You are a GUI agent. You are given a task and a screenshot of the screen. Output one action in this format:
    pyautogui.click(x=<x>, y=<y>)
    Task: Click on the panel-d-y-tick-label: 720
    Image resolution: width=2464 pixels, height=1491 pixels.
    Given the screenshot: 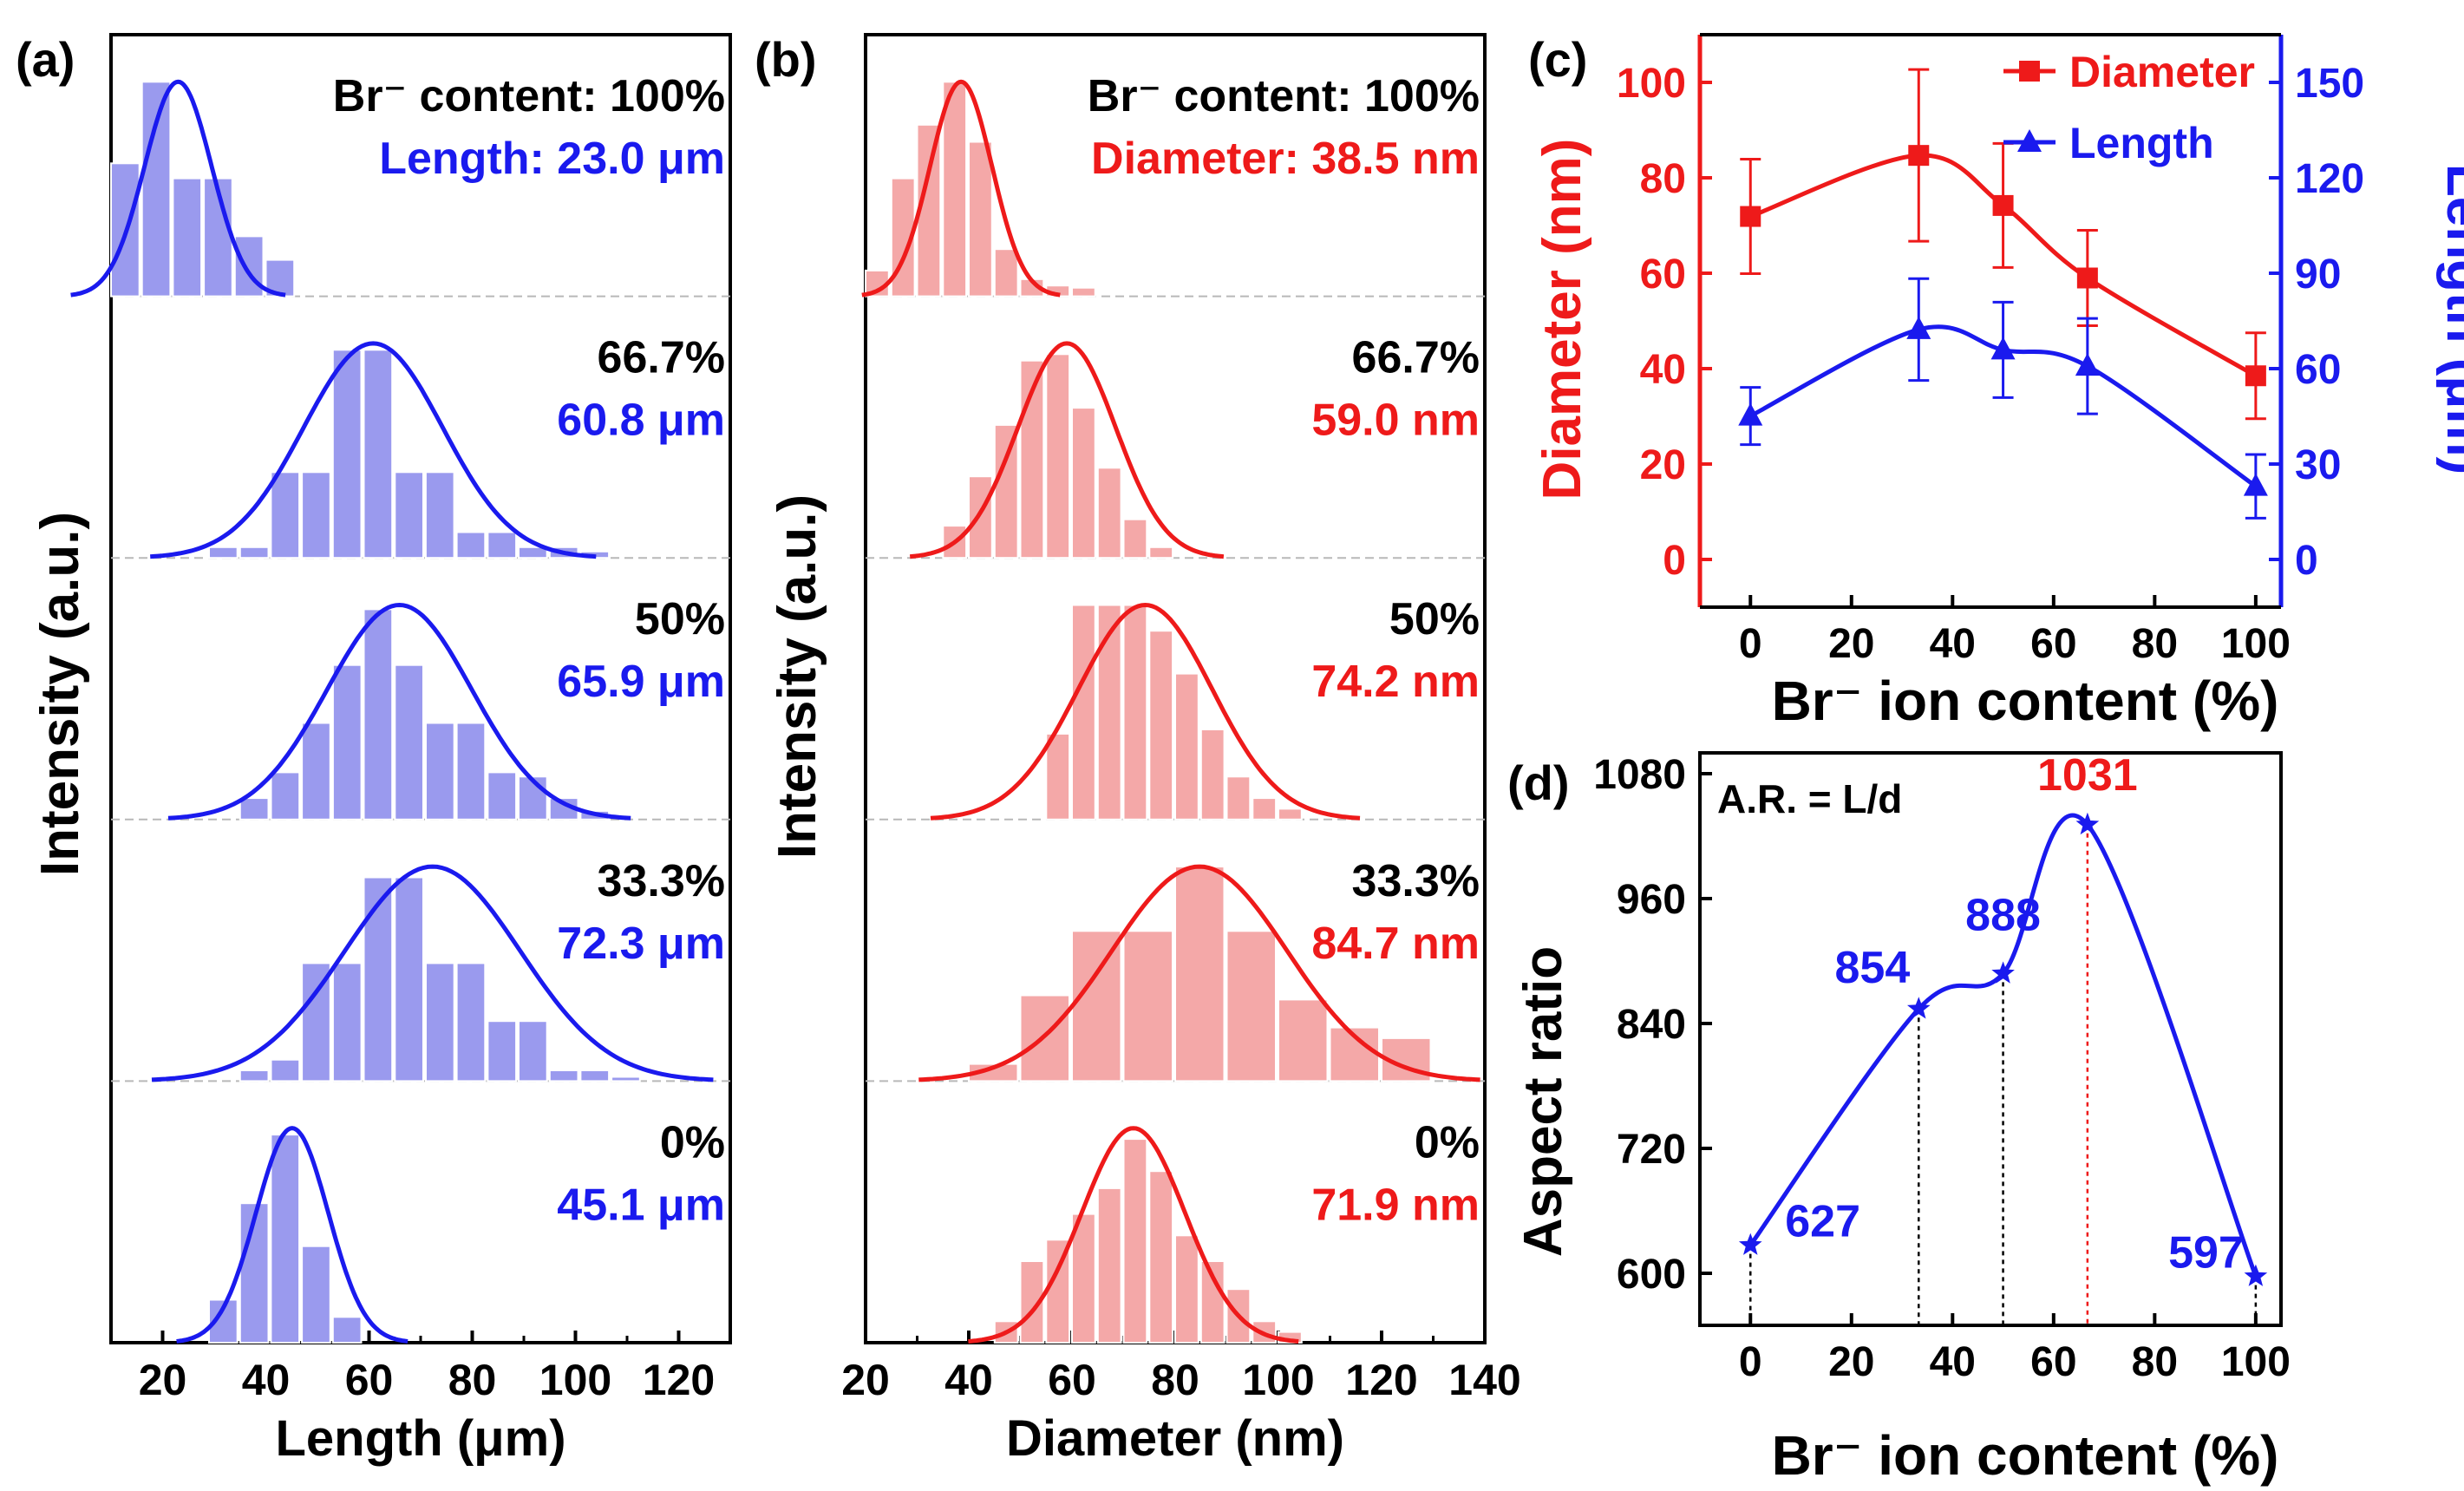 What is the action you would take?
    pyautogui.click(x=1651, y=1150)
    